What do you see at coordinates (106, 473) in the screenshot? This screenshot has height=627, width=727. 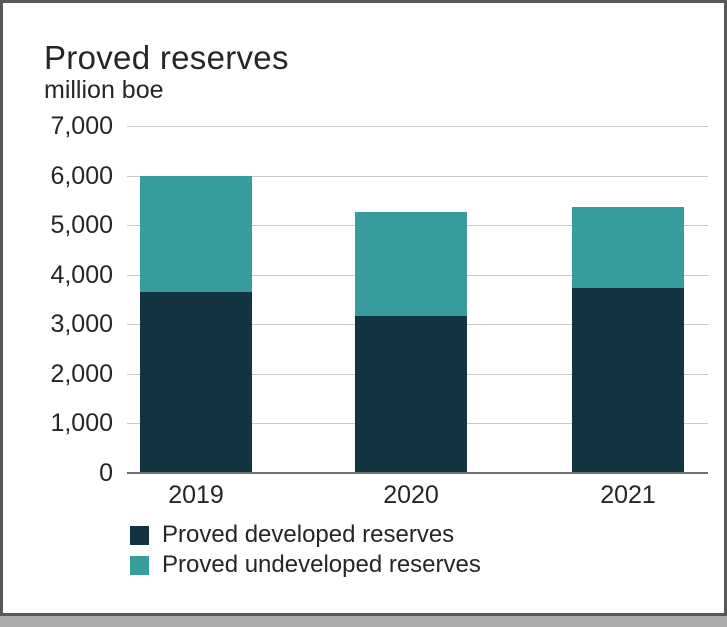 I see `y-axis-tick-label: 0` at bounding box center [106, 473].